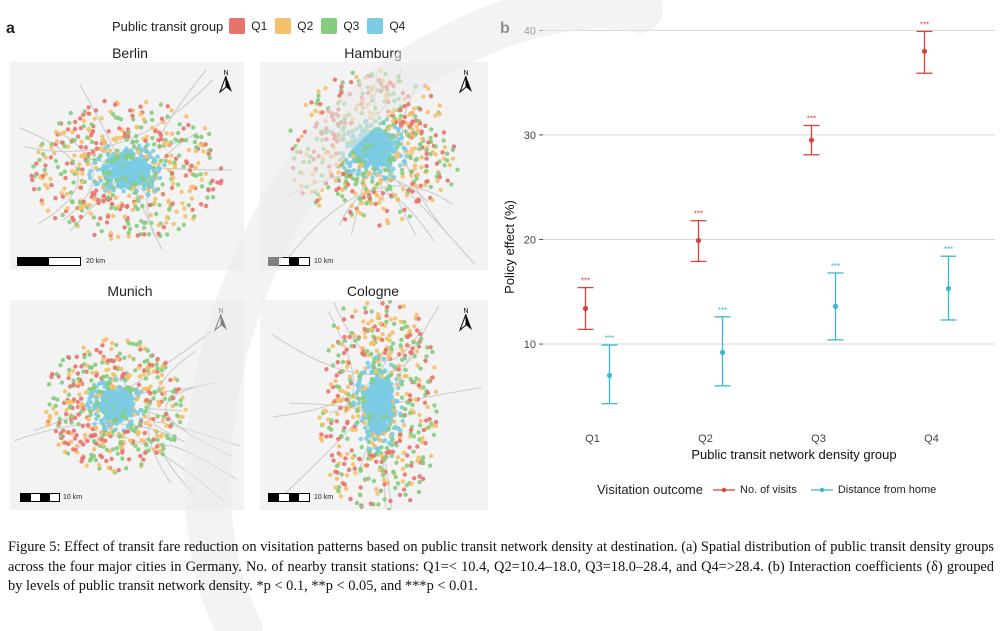  What do you see at coordinates (374, 405) in the screenshot?
I see `map-cologne` at bounding box center [374, 405].